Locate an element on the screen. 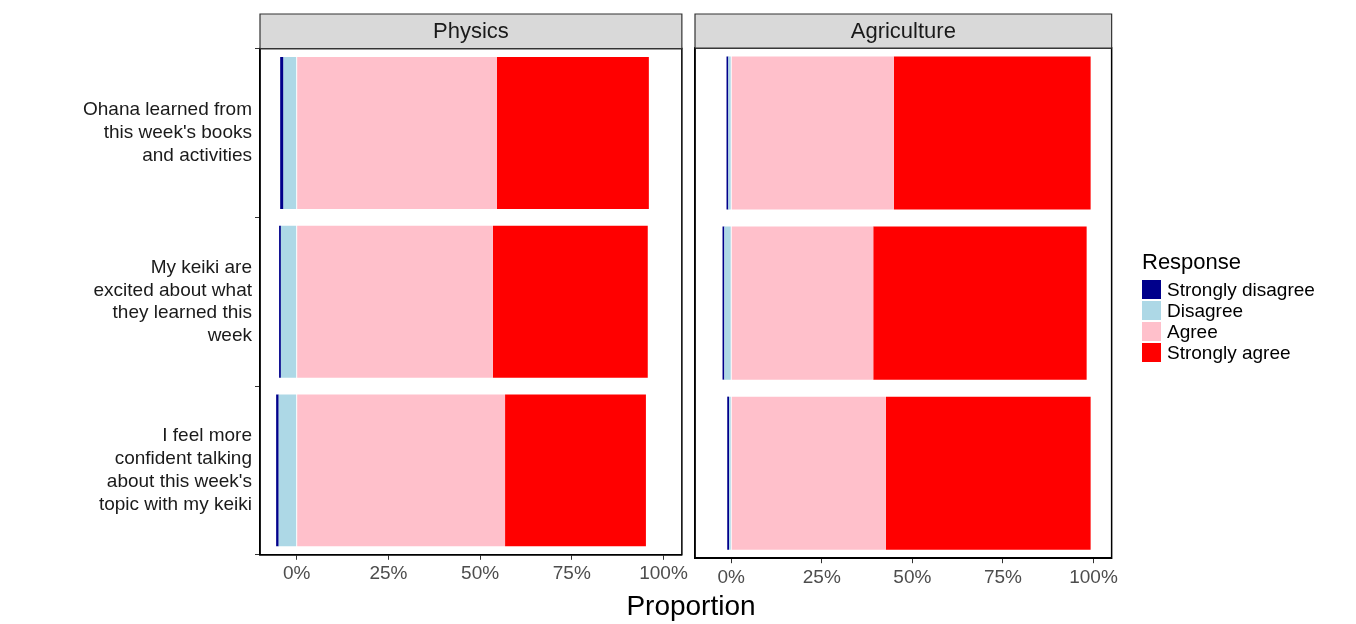 Image resolution: width=1356 pixels, height=624 pixels. y-tick-label: Ohana learned from this week's books and activities is located at coordinates (167, 131).